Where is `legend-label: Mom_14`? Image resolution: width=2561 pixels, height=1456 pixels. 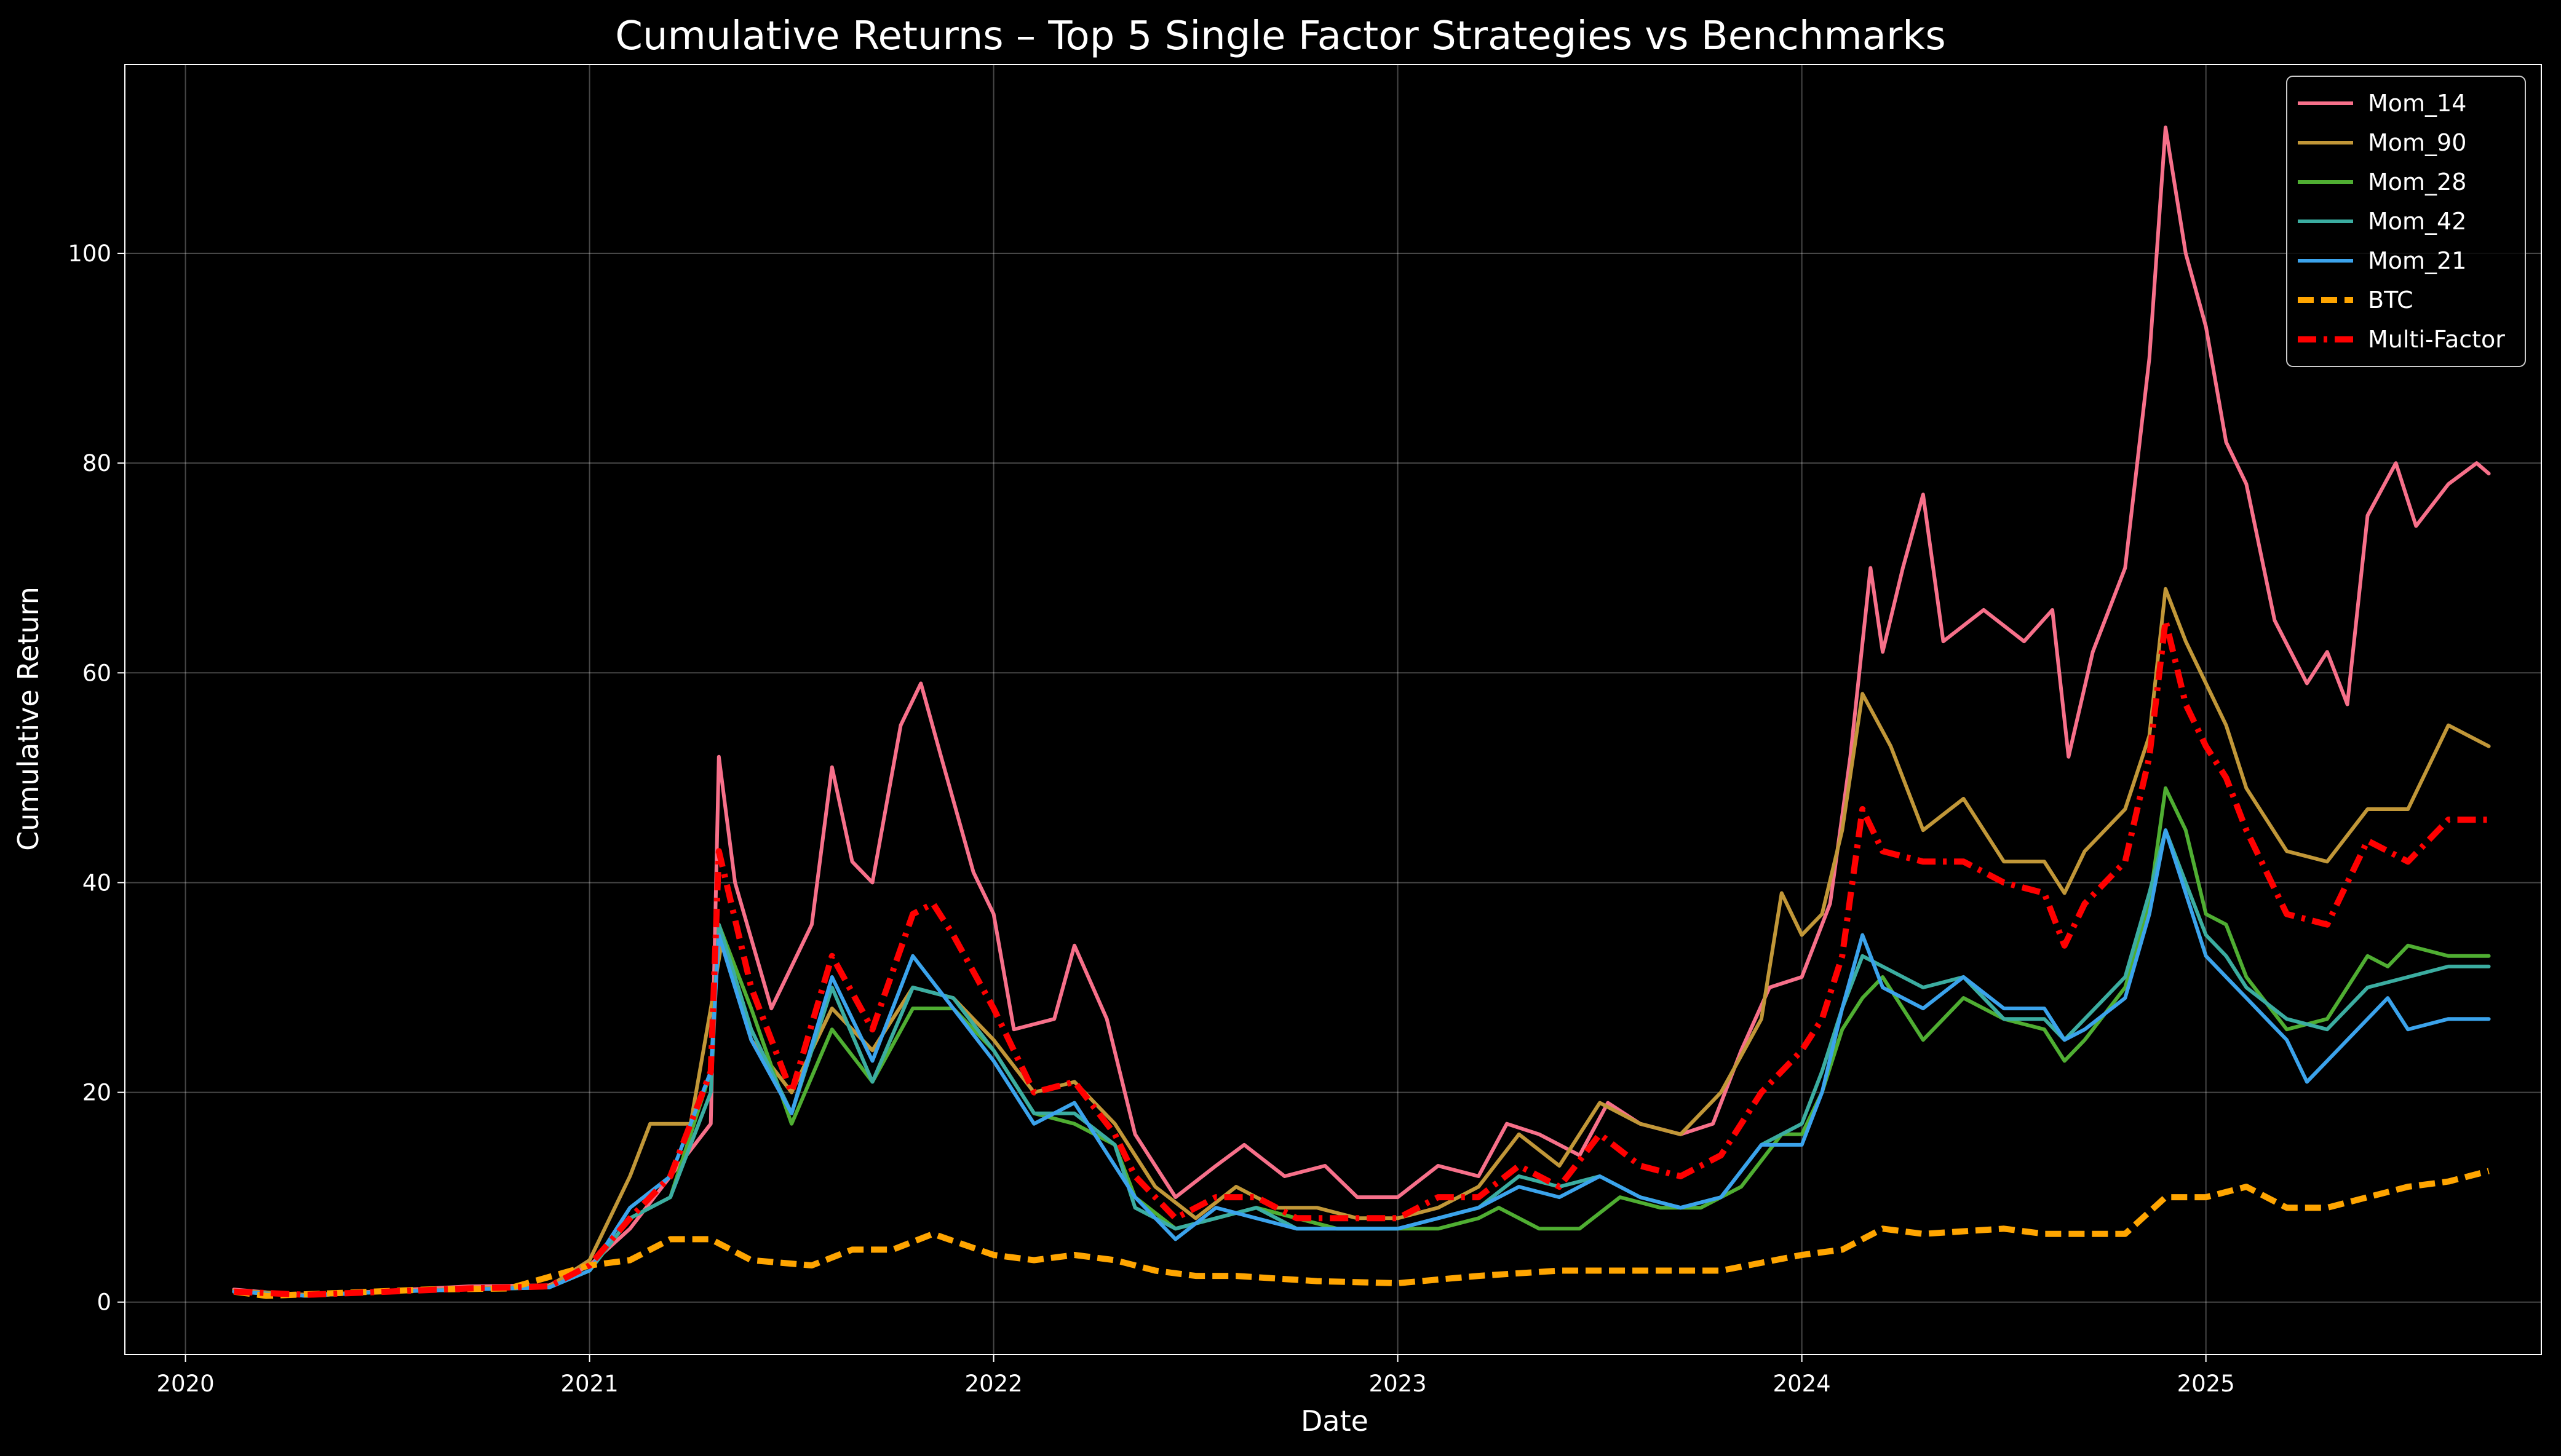 legend-label: Mom_14 is located at coordinates (2417, 104).